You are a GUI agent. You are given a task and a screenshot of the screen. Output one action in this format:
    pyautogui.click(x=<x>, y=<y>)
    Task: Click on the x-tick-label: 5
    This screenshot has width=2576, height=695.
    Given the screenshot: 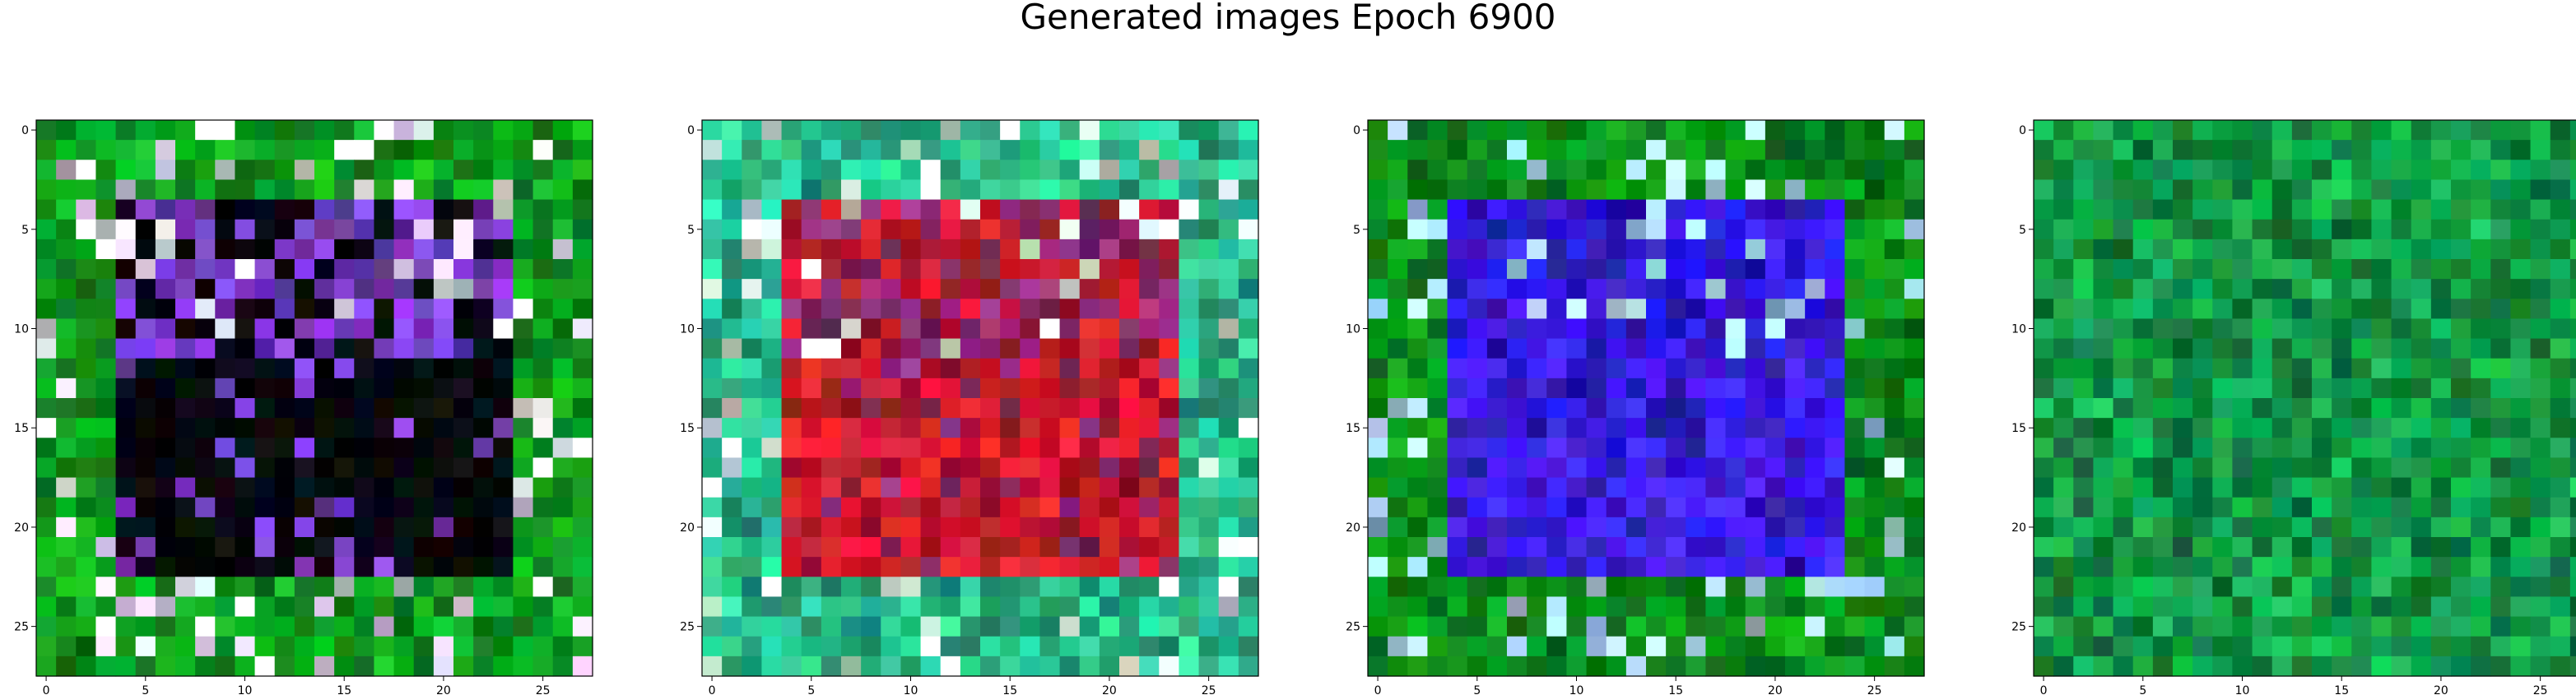 What is the action you would take?
    pyautogui.click(x=2142, y=689)
    